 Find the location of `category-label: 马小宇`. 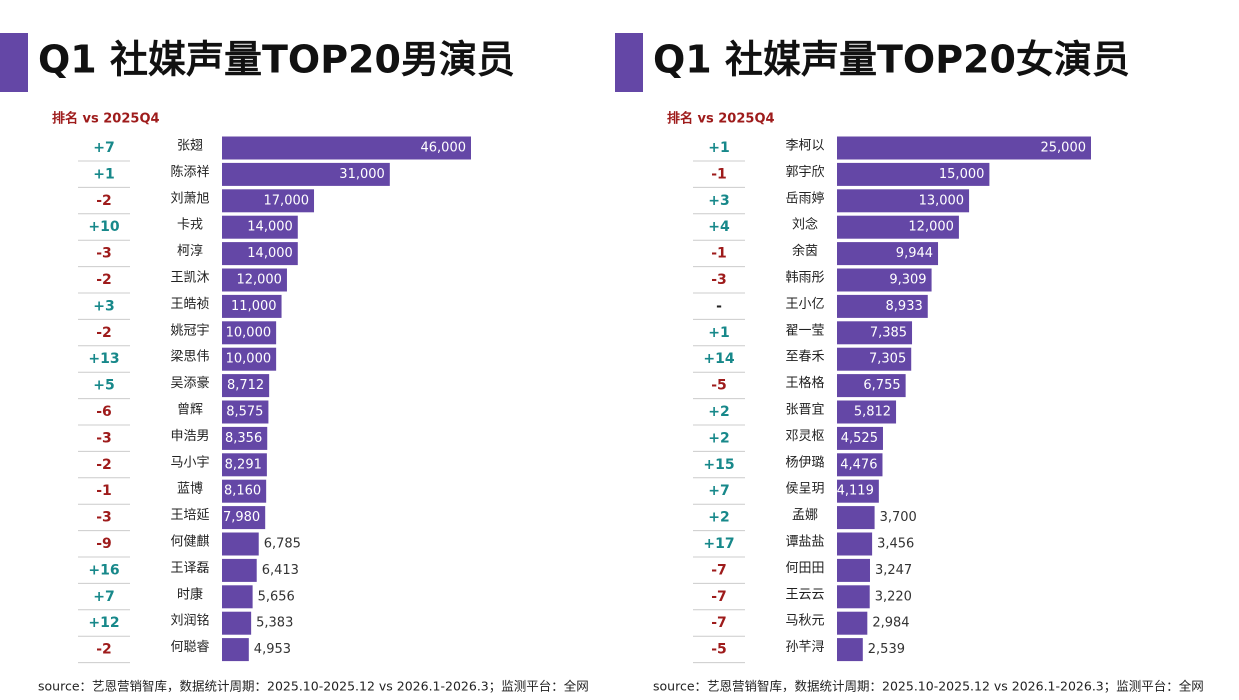

category-label: 马小宇 is located at coordinates (189, 462).